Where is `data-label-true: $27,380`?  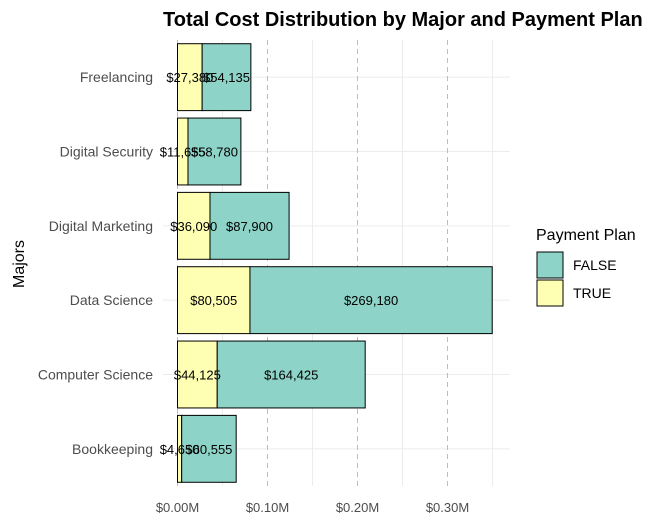
data-label-true: $27,380 is located at coordinates (189, 77).